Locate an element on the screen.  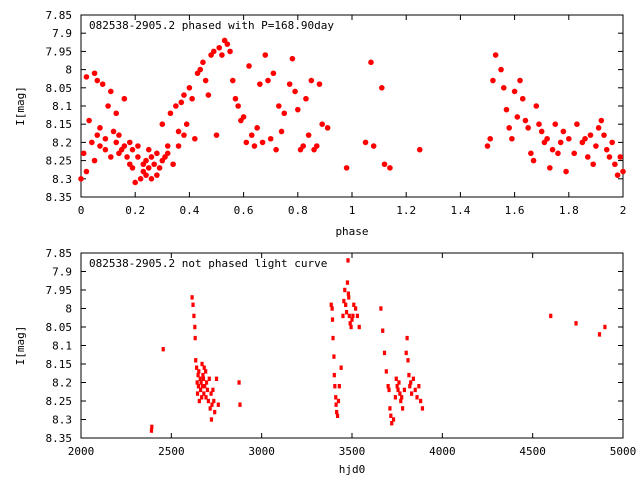
y-tick-label: 7.9 is located at coordinates (62, 33).